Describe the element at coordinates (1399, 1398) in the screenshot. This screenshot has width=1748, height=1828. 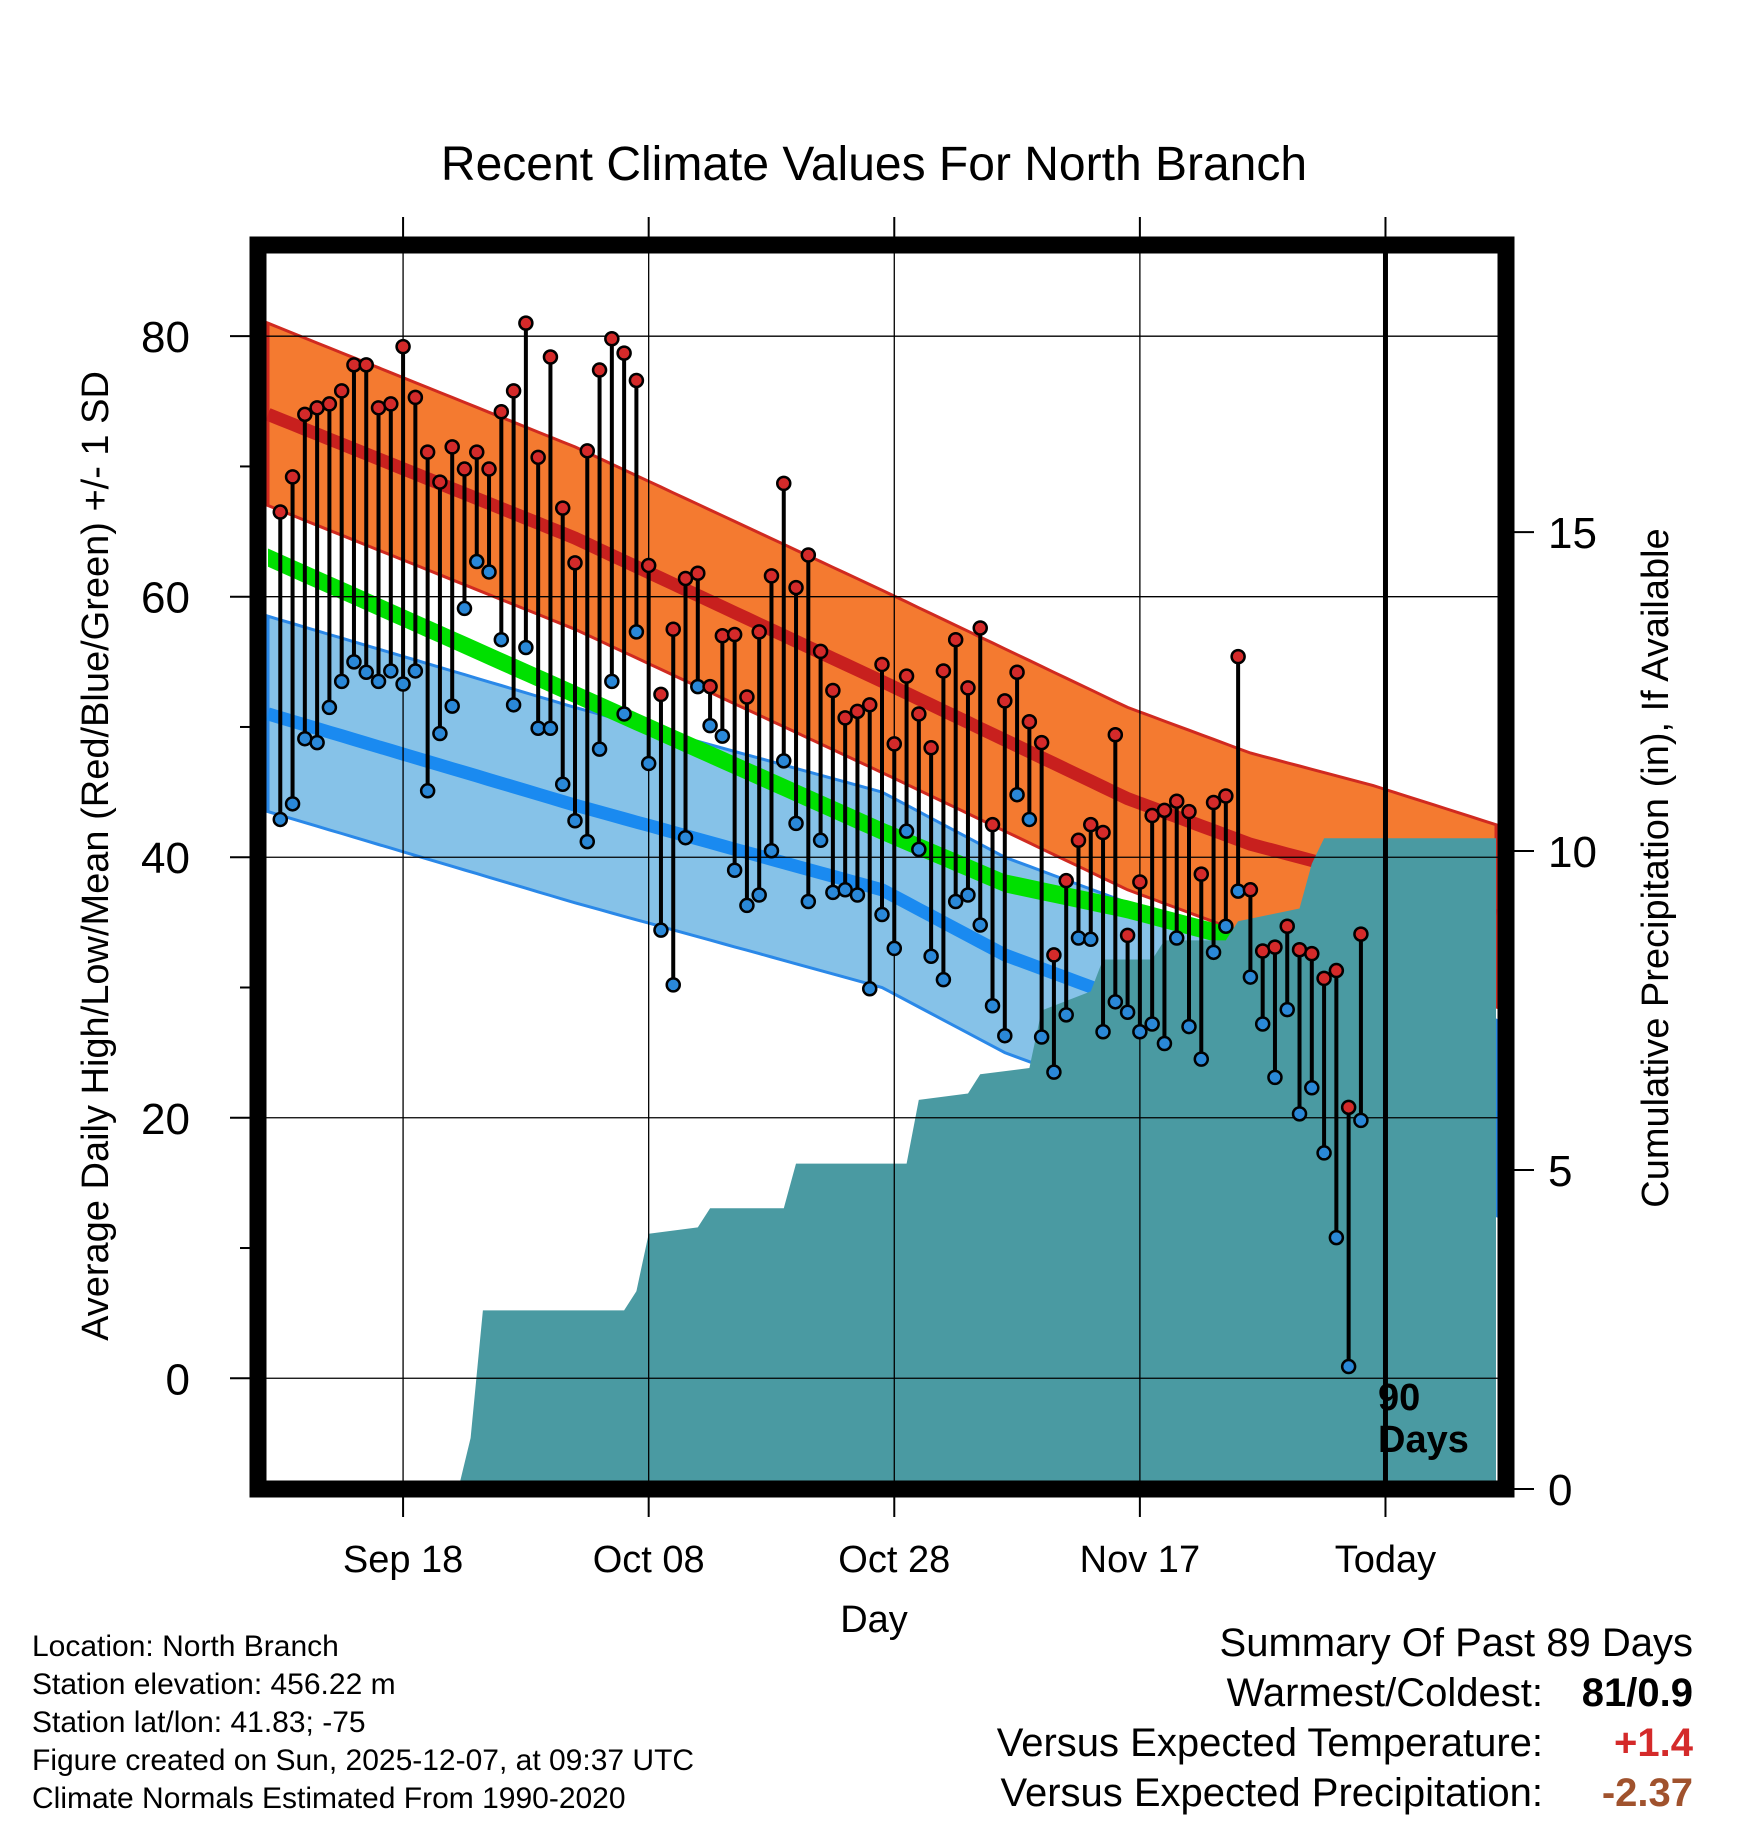
I see `today-days-count: 90` at that location.